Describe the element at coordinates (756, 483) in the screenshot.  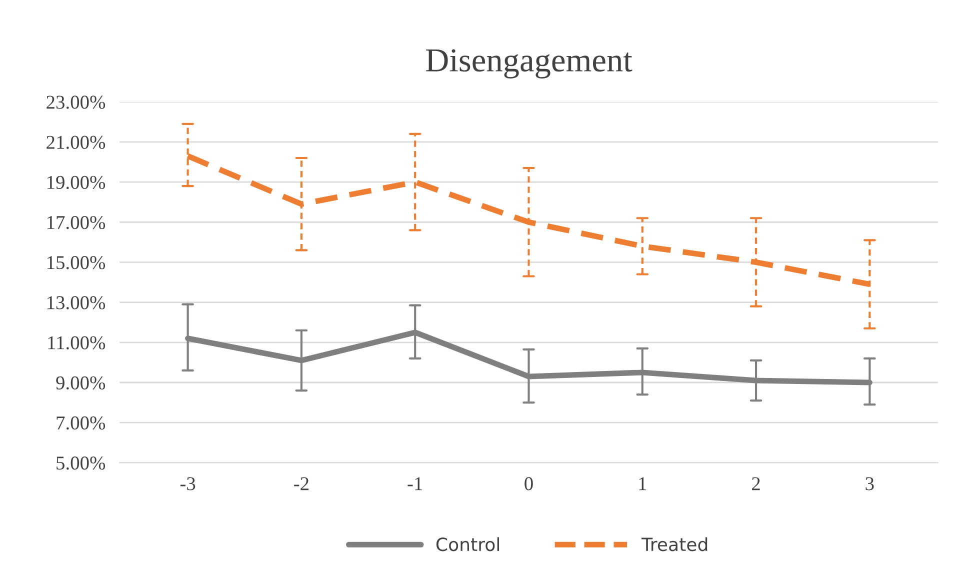
I see `x-tick-label: 2` at that location.